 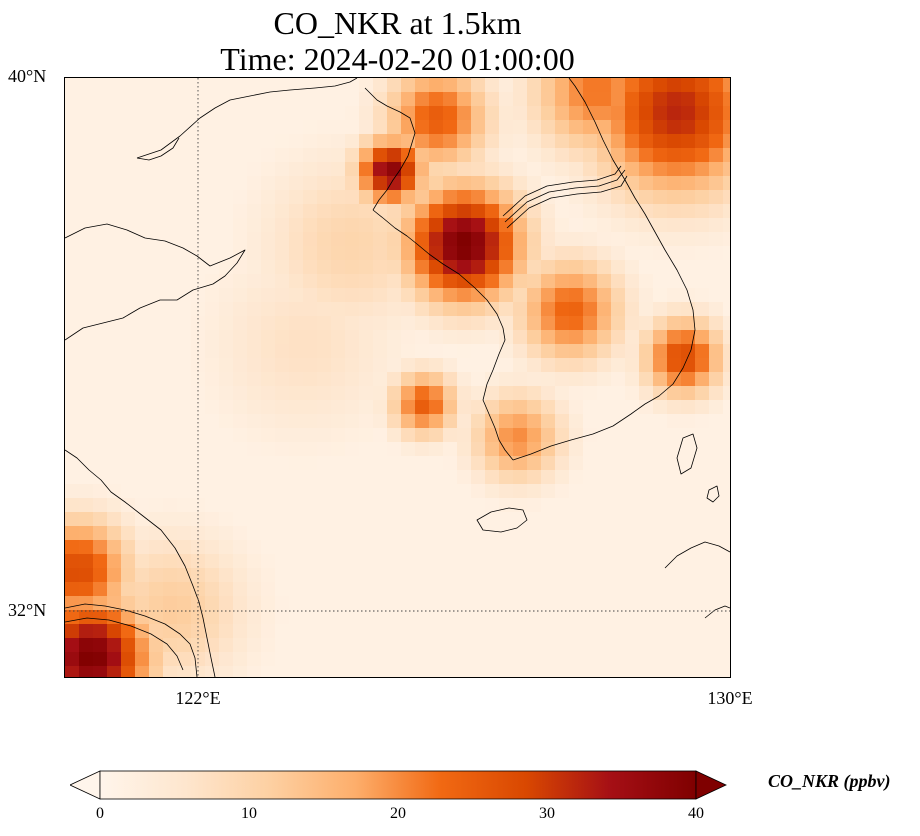 I want to click on colorbar-tick-0: 0, so click(x=100, y=813).